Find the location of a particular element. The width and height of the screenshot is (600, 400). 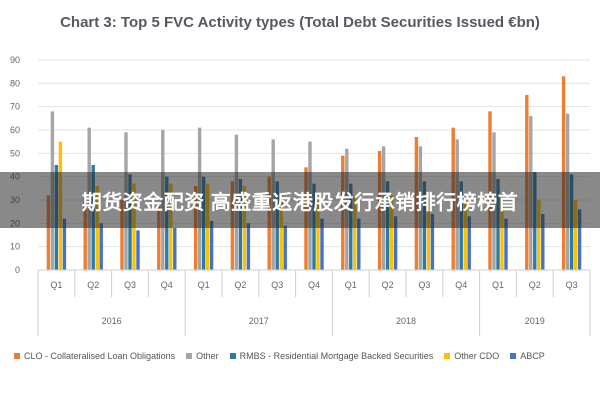

x-group-label: 2016 is located at coordinates (112, 321).